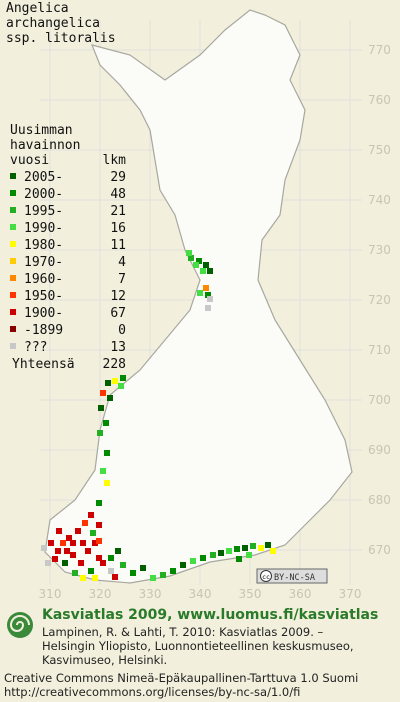 This screenshot has width=400, height=702. Describe the element at coordinates (61, 38) in the screenshot. I see `title-line: ssp. litoralis` at that location.